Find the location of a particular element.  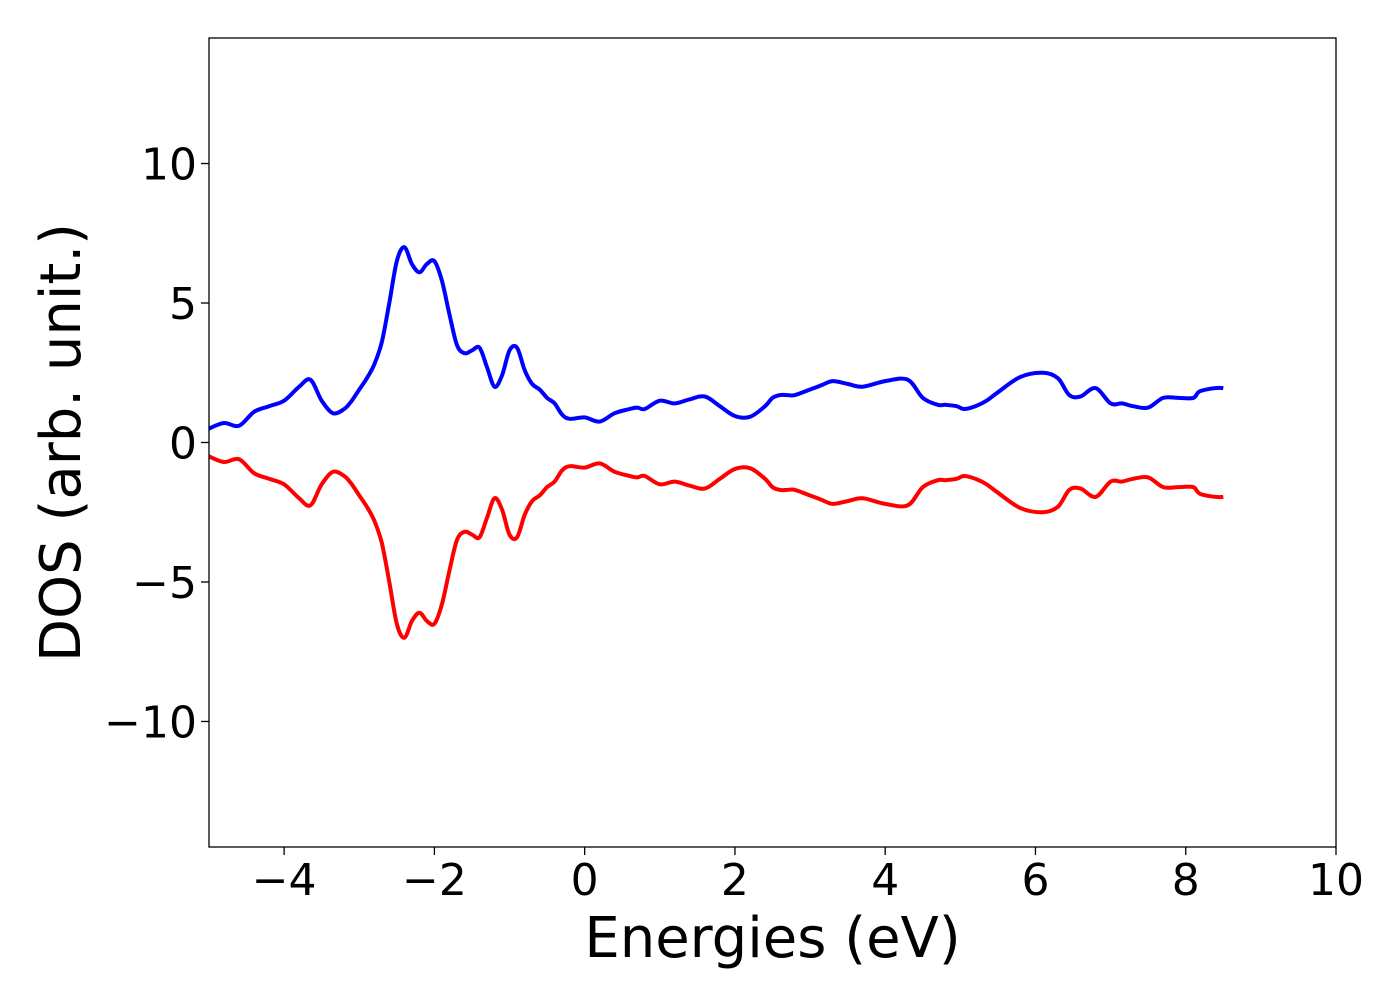

x-axis: −4 −2 0 2 4 6 8 10 is located at coordinates (808, 876).